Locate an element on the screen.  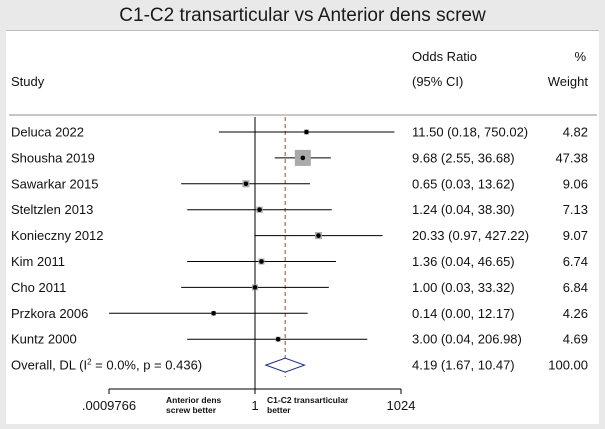
odds-ratio-value: 1.00 (0.03, 33.32) is located at coordinates (463, 287).